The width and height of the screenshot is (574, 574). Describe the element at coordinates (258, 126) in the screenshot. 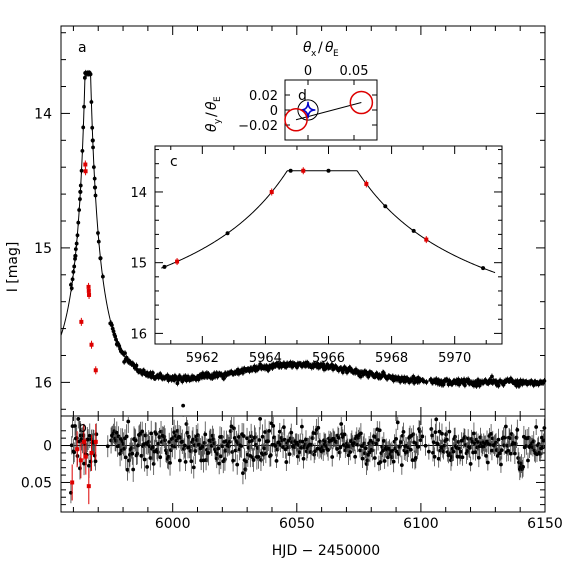

I see `d-y-tick-label: −0.02` at that location.